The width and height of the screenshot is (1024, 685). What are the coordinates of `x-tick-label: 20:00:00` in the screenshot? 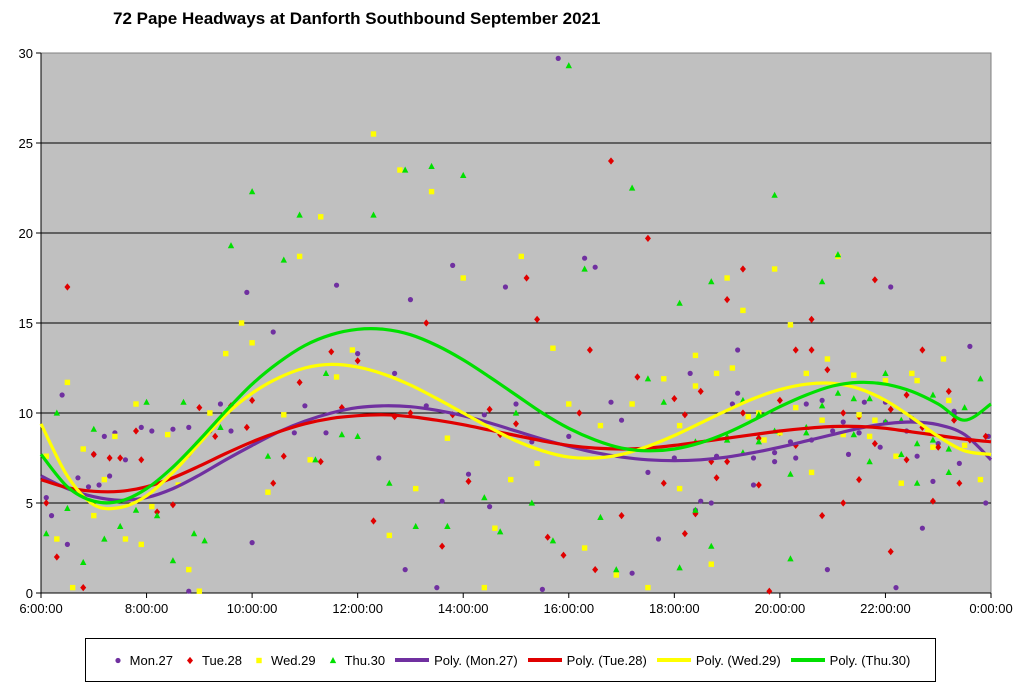 It's located at (780, 608).